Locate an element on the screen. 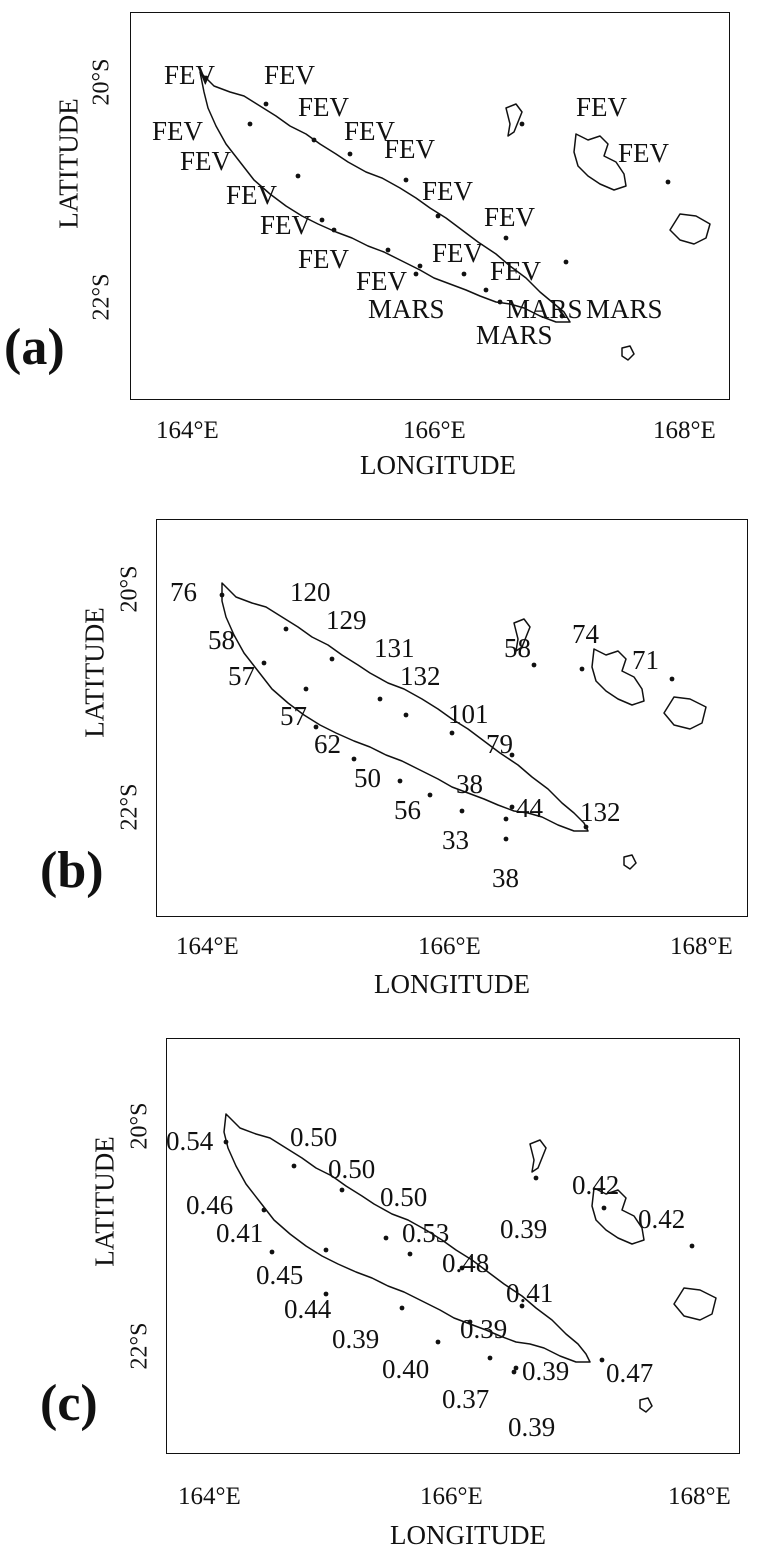 The height and width of the screenshot is (1557, 762). station-label: 129 is located at coordinates (346, 620).